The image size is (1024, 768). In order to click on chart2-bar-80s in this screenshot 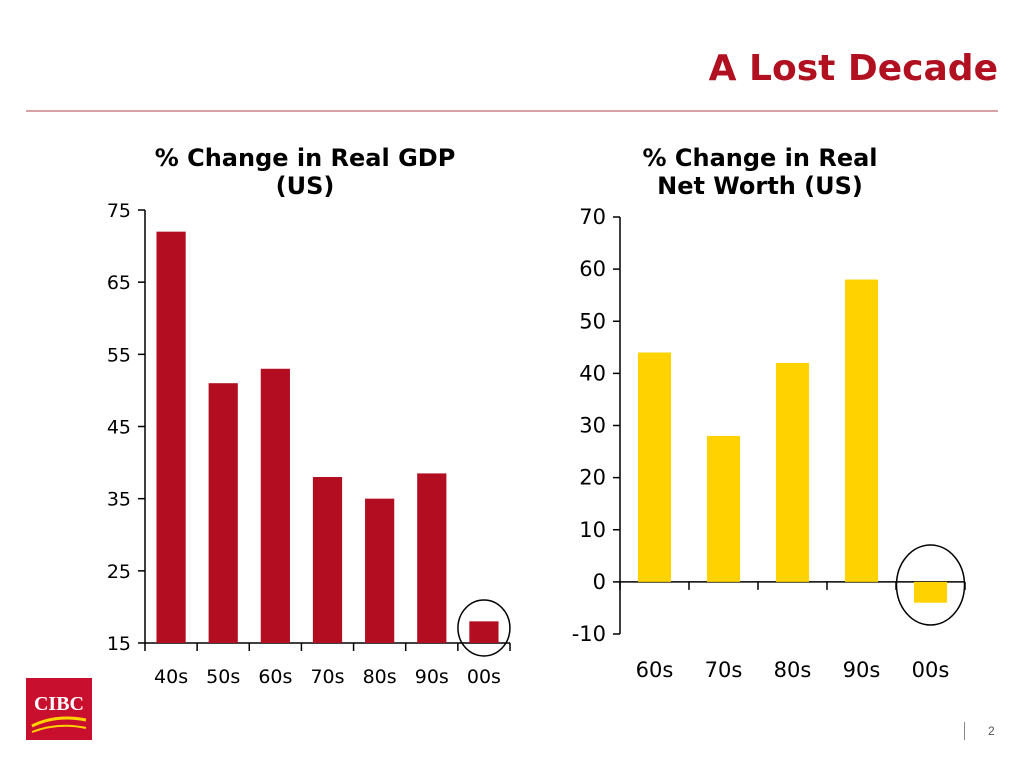, I will do `click(792, 472)`.